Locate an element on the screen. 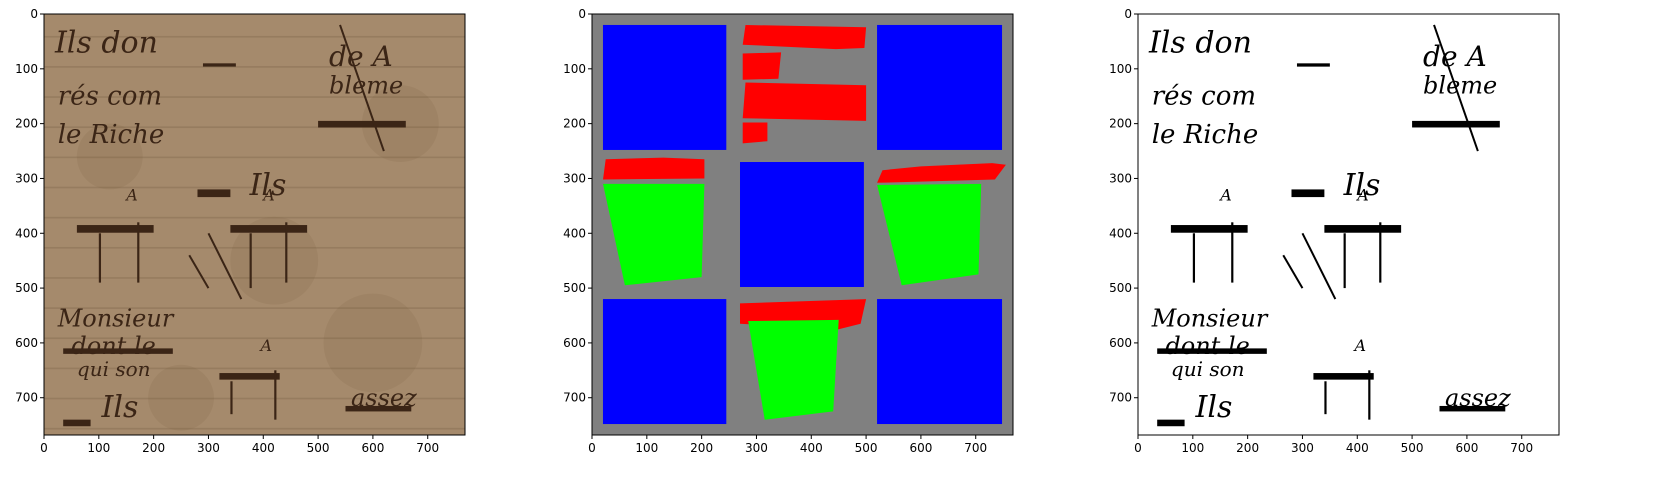 This screenshot has width=1656, height=493. y-tick-label: 300 is located at coordinates (574, 178).